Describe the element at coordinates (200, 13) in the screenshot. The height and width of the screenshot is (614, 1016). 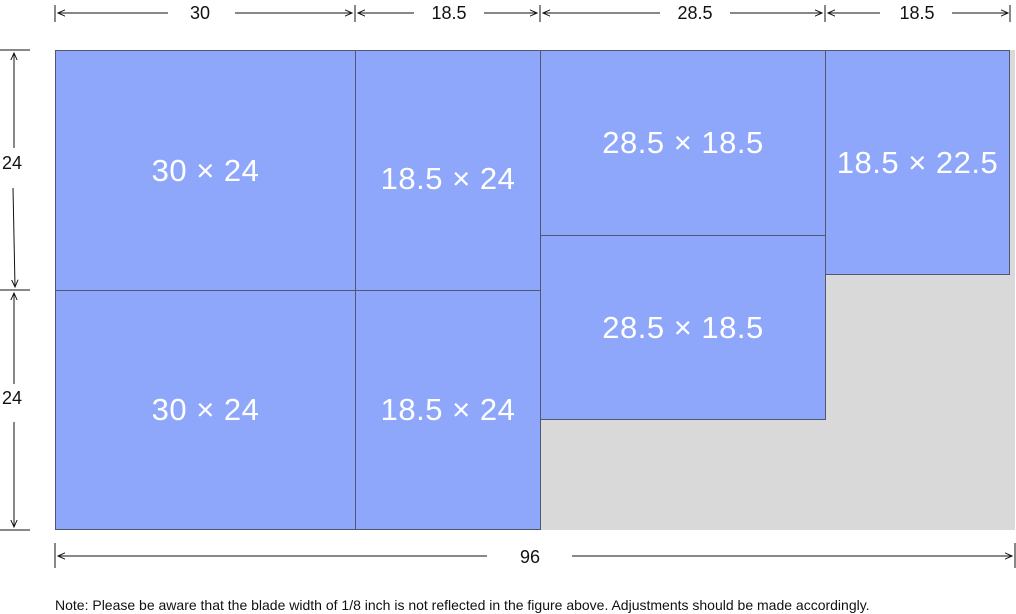
I see `top-dimension-label: 30` at that location.